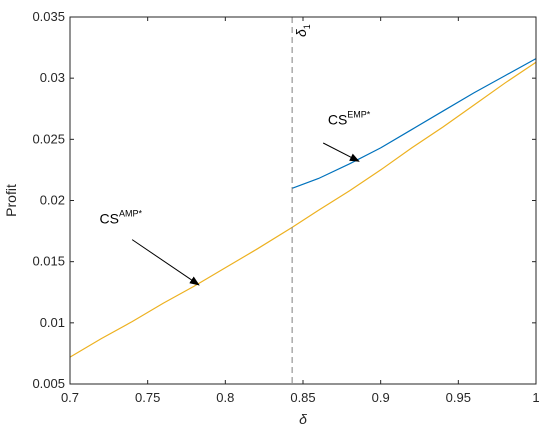 The height and width of the screenshot is (434, 550). What do you see at coordinates (48, 383) in the screenshot?
I see `y-tick-label: 0.005` at bounding box center [48, 383].